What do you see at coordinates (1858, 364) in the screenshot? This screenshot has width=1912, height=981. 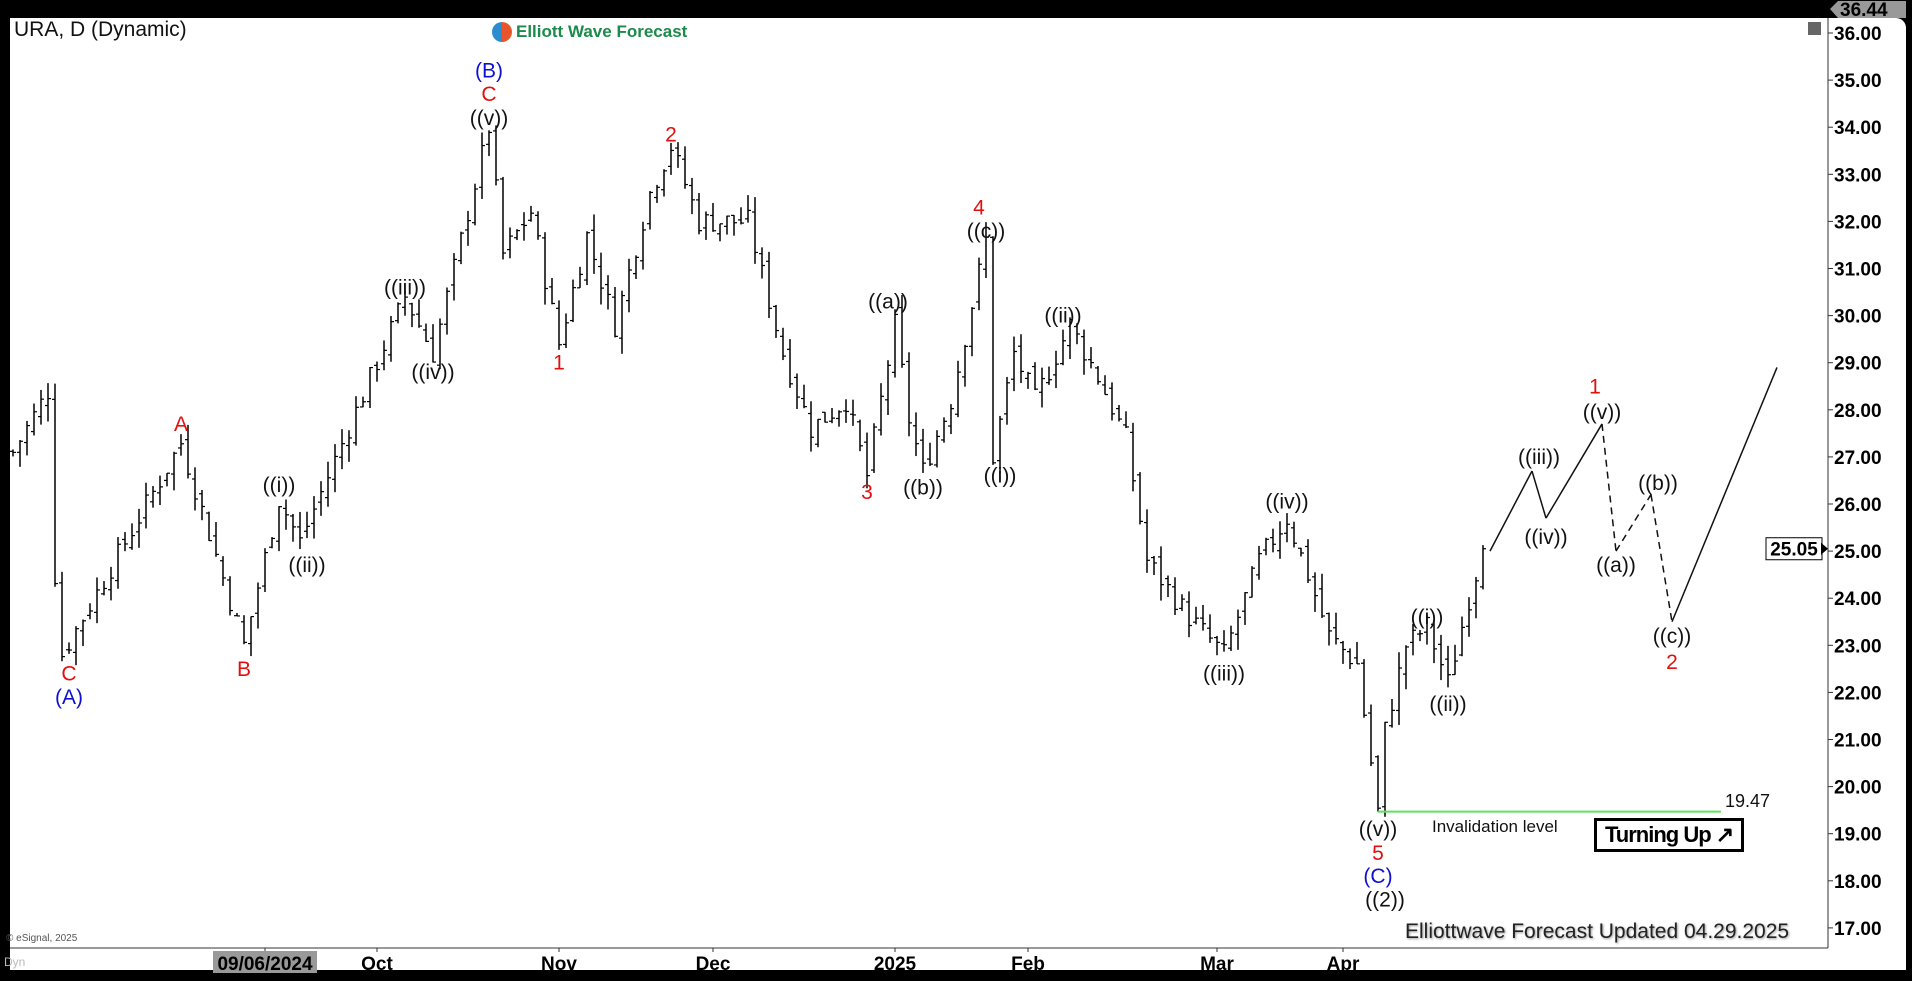 I see `y-tick-label: 29.00` at bounding box center [1858, 364].